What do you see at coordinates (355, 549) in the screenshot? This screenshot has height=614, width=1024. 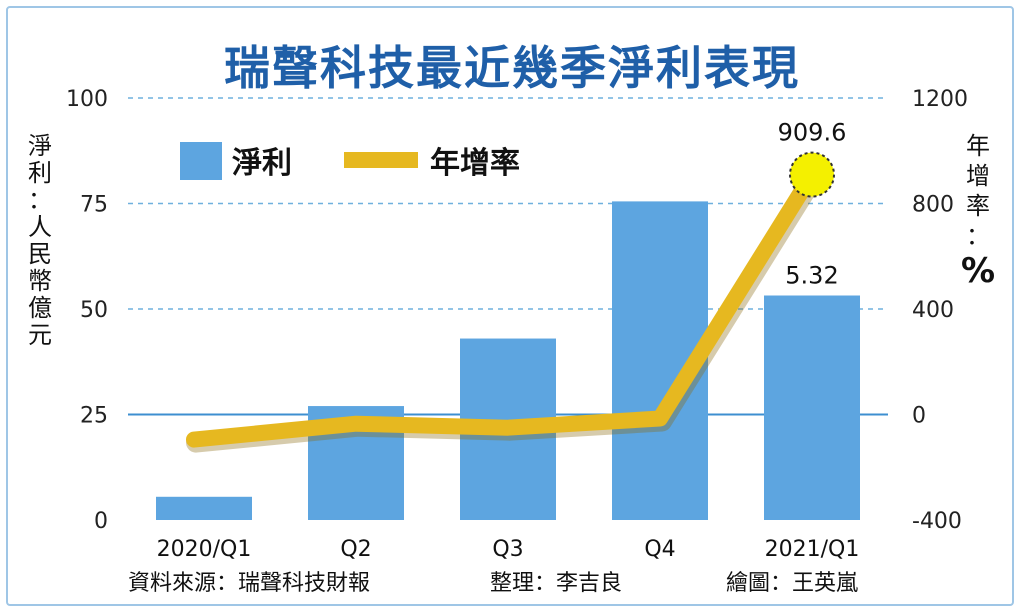 I see `x-tick-label: Q2` at bounding box center [355, 549].